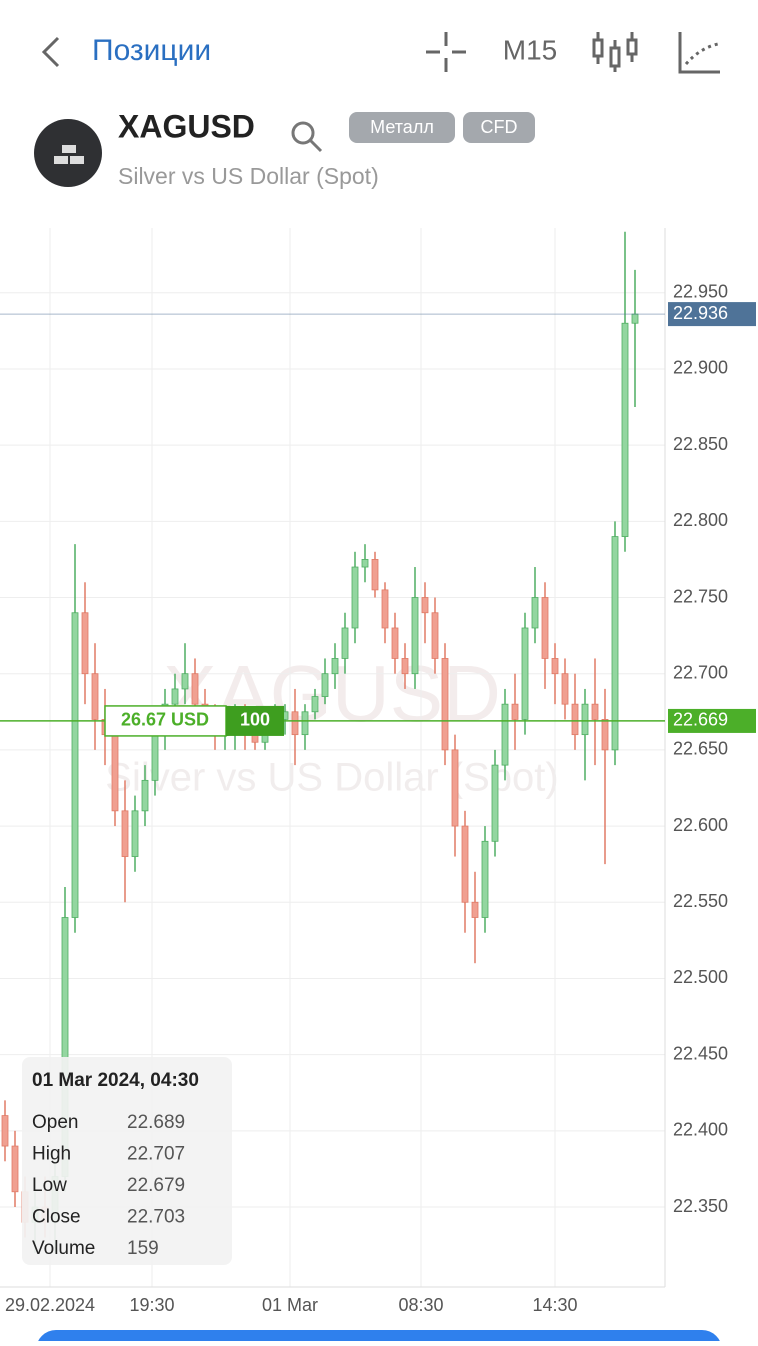  What do you see at coordinates (290, 1305) in the screenshot?
I see `x-tick-label: 01 Mar` at bounding box center [290, 1305].